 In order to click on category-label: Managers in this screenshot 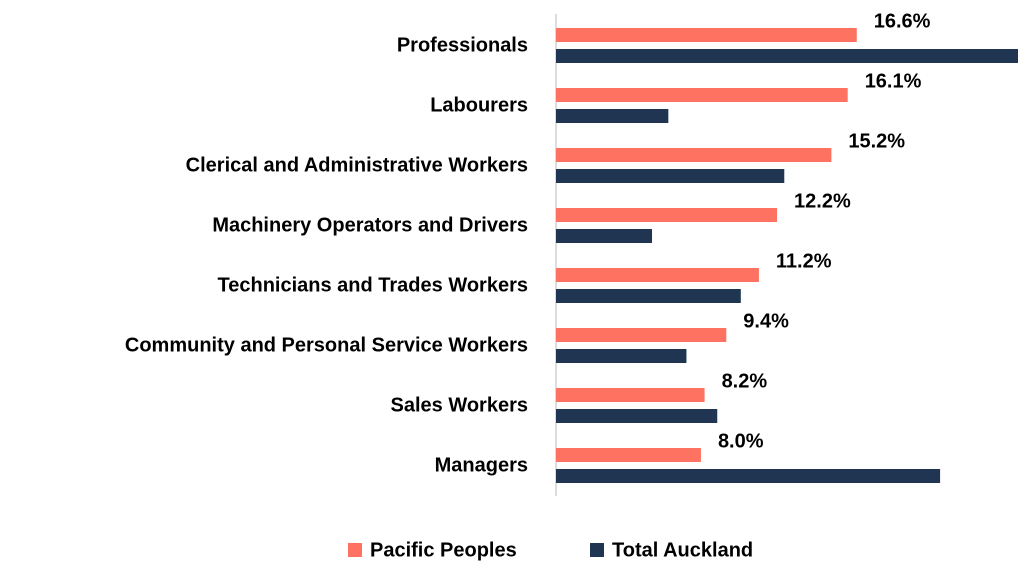, I will do `click(481, 465)`.